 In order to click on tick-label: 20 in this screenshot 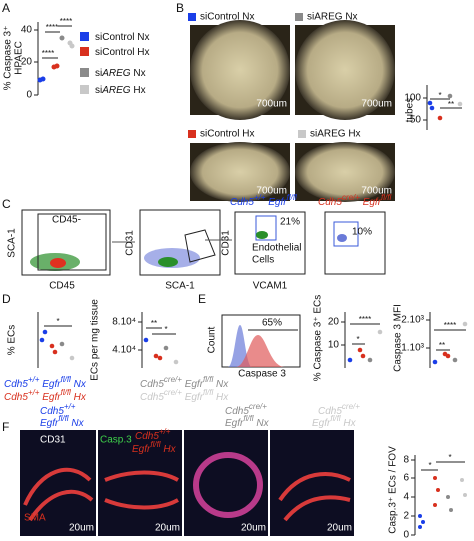, I will do `click(27, 62)`.